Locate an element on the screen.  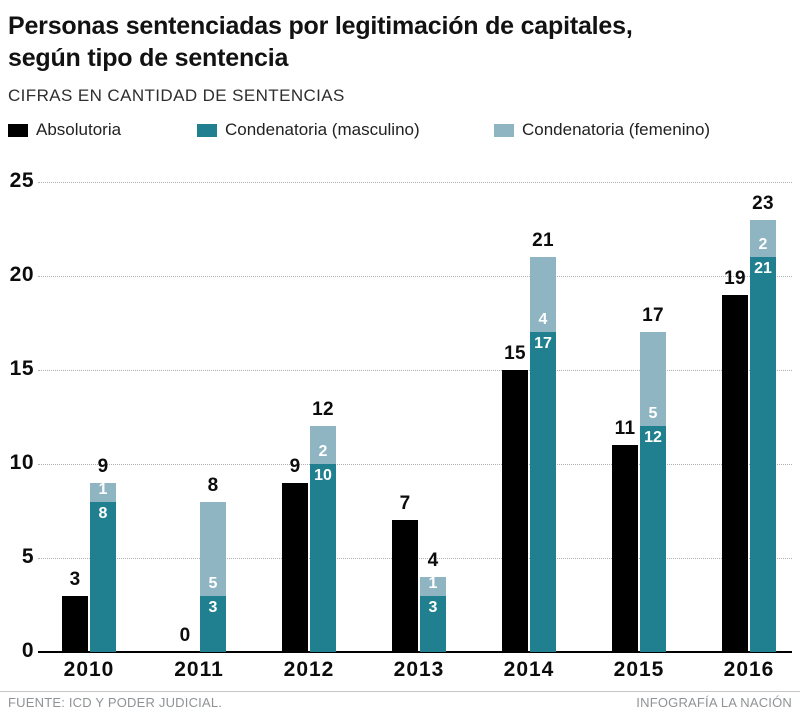
bar-absolutoria-2014 is located at coordinates (515, 511).